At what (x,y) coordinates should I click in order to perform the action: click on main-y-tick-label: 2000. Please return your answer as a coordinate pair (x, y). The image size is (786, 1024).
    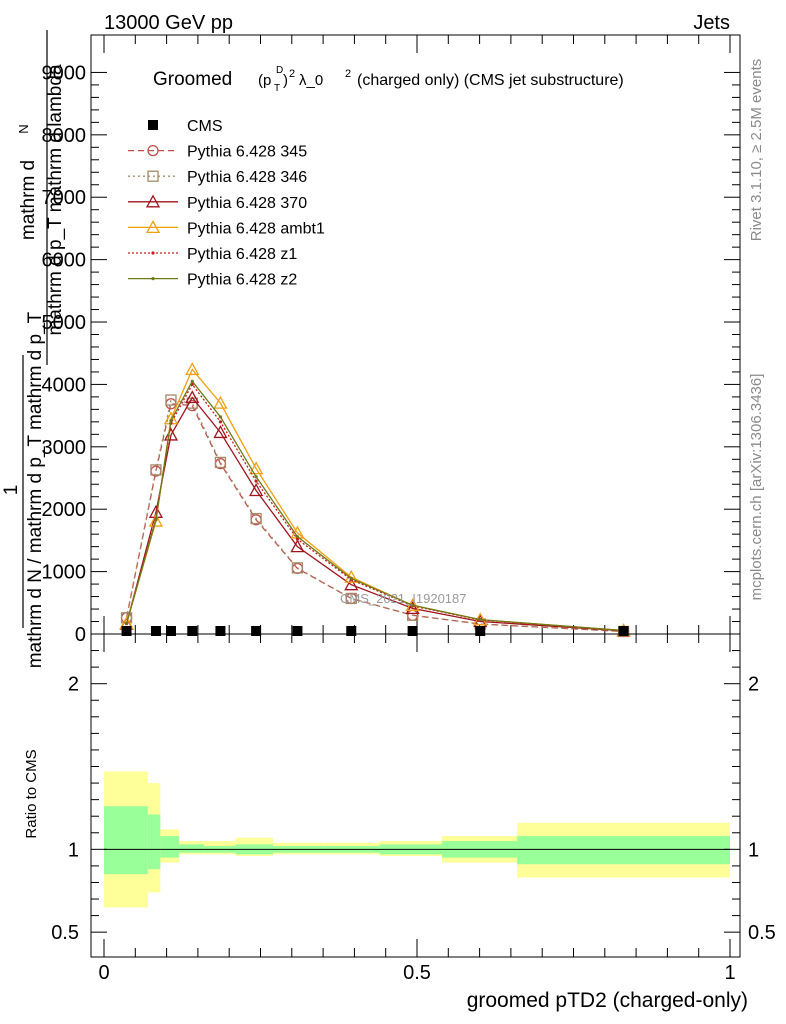
    Looking at the image, I should click on (64, 510).